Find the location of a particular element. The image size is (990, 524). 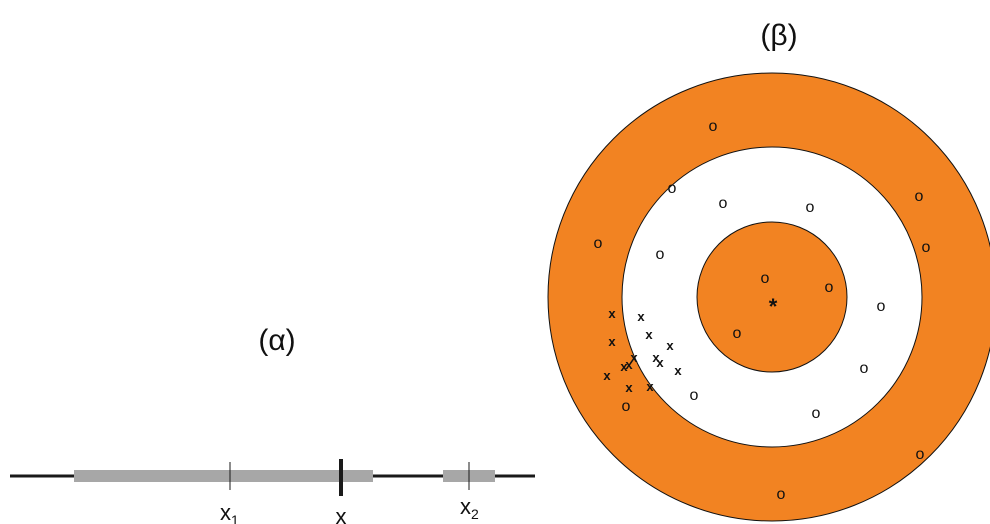

x-marker-11: x is located at coordinates (678, 370).